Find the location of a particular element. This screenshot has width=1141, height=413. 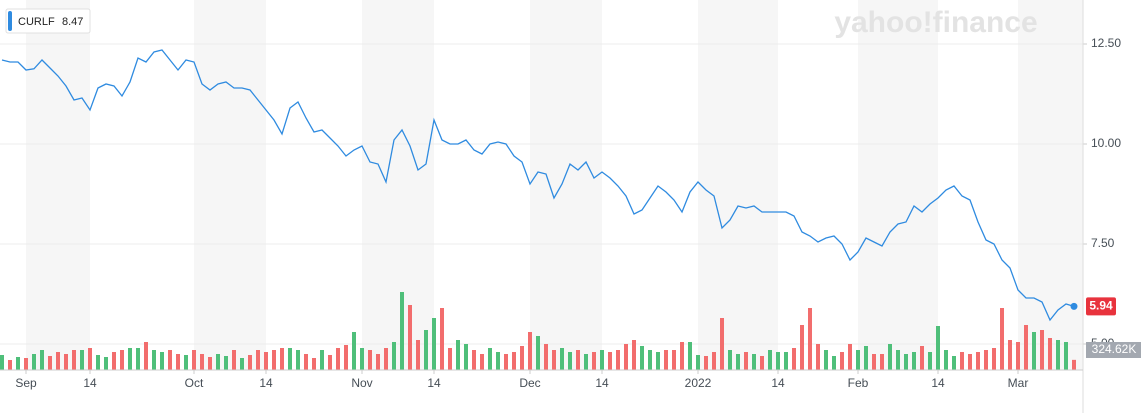

x-tick-label: 2022 is located at coordinates (698, 383).